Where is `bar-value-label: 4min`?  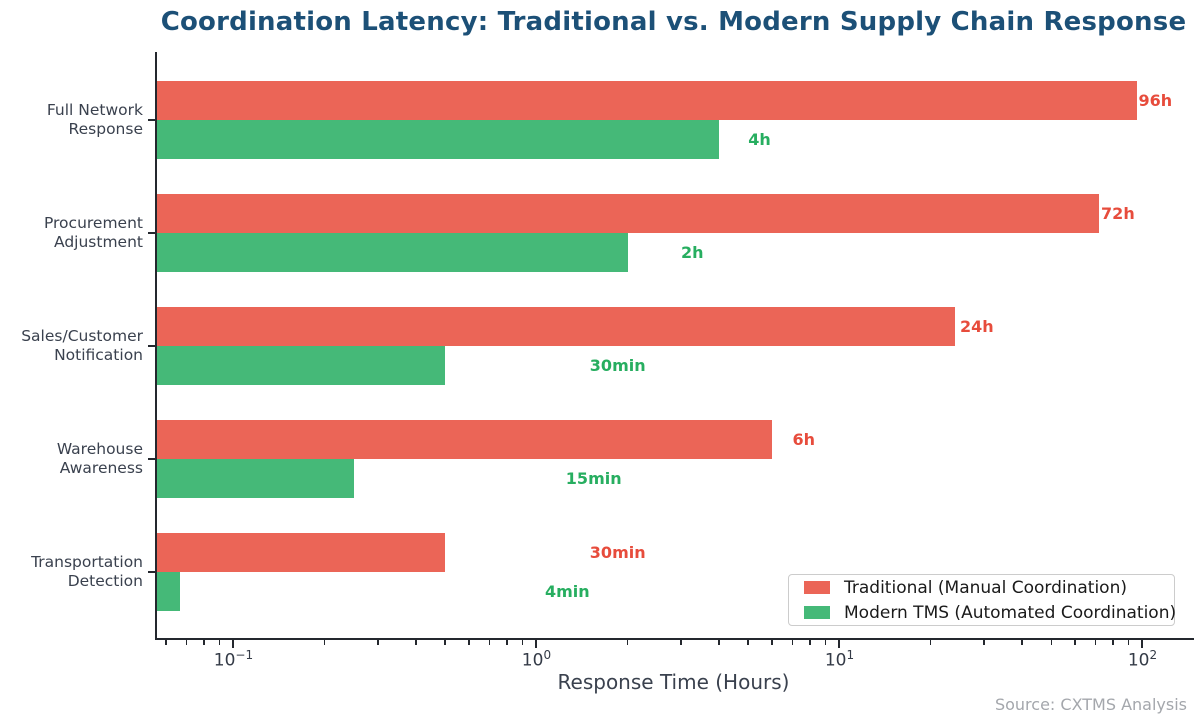 bar-value-label: 4min is located at coordinates (567, 591).